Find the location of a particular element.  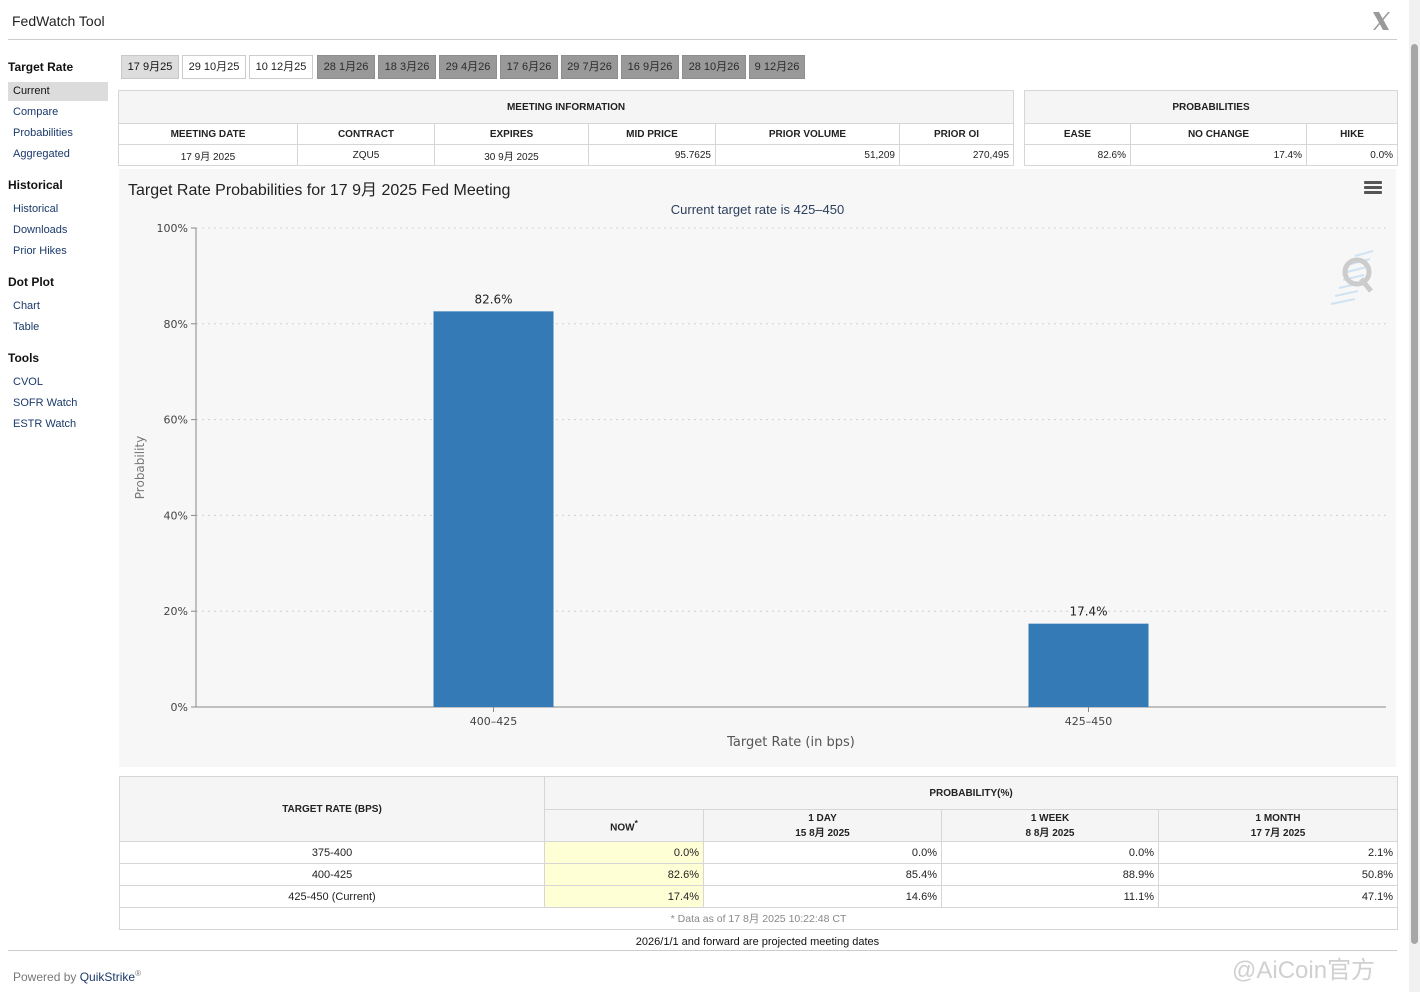

meeting-tab-9: 28 10月26 is located at coordinates (714, 67).